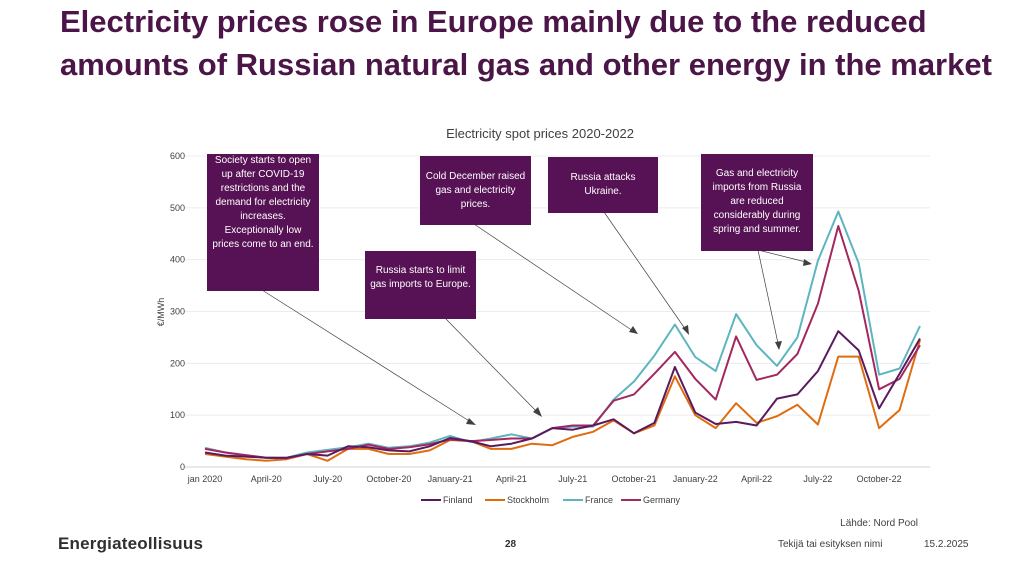  I want to click on x-tick-label: October-20, so click(388, 479).